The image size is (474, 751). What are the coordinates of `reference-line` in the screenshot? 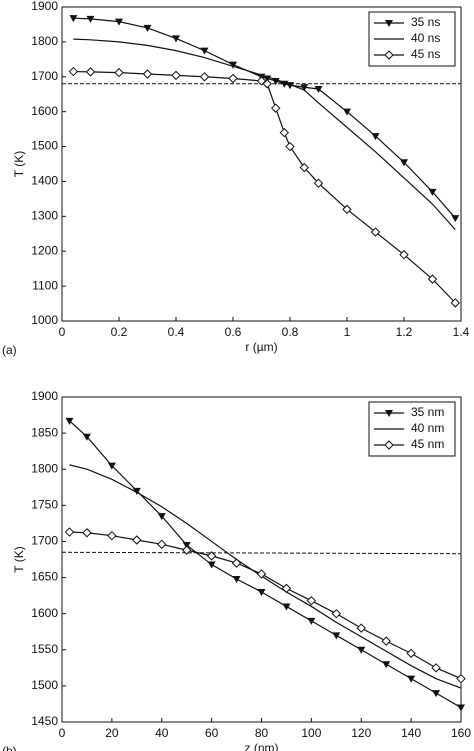 It's located at (261, 553).